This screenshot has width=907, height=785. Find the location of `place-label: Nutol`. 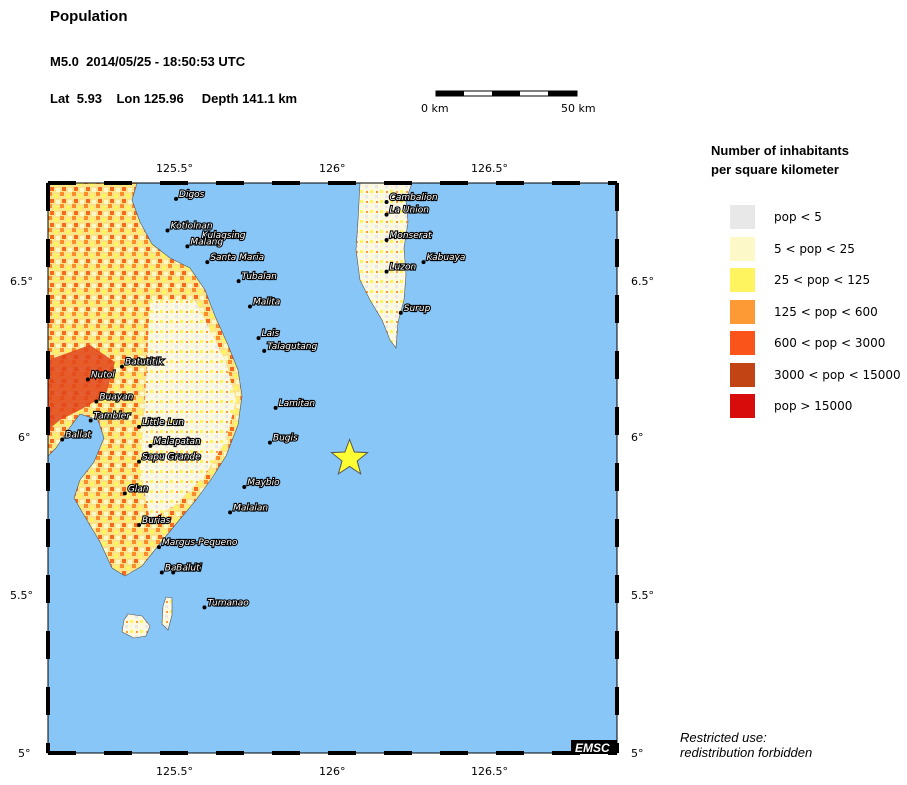

place-label: Nutol is located at coordinates (103, 375).